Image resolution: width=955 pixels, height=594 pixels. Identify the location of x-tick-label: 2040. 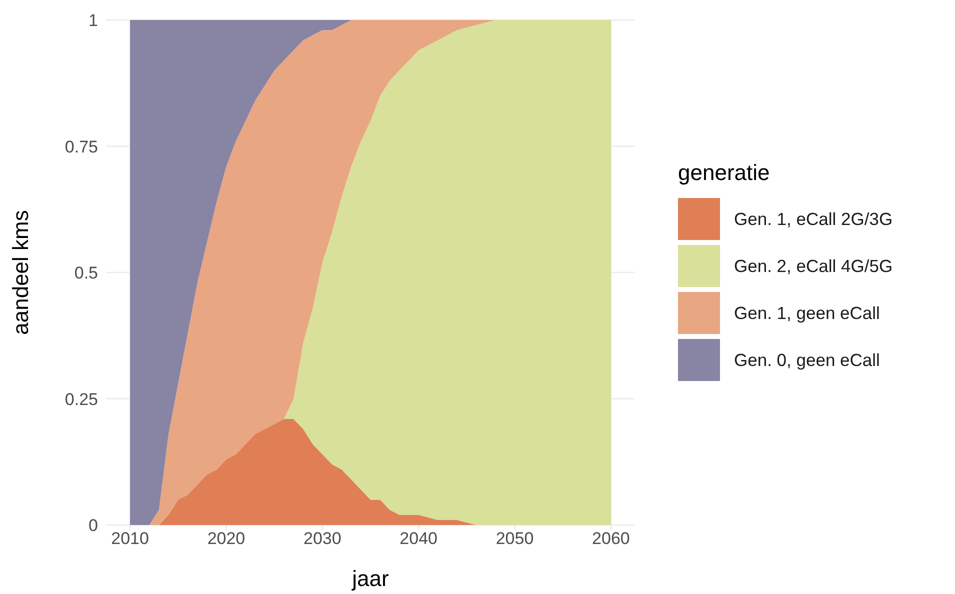
(419, 538).